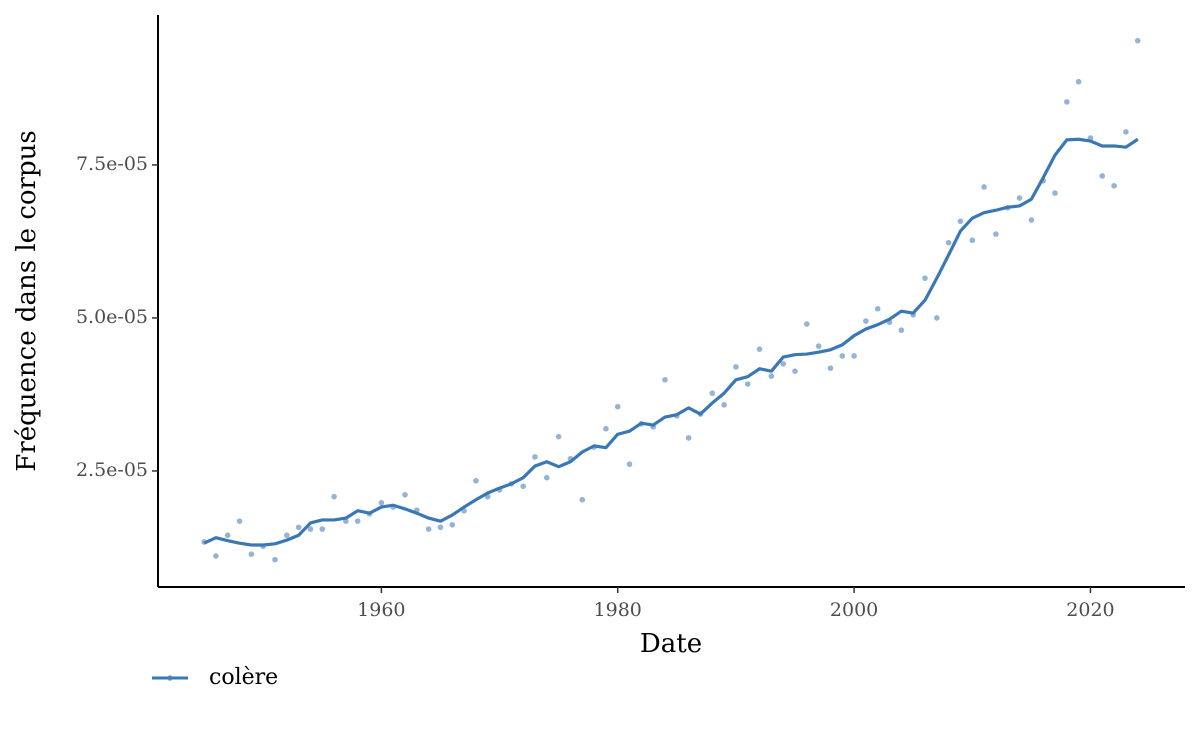 This screenshot has width=1200, height=742. Describe the element at coordinates (381, 610) in the screenshot. I see `x-tick-label: 1960` at that location.